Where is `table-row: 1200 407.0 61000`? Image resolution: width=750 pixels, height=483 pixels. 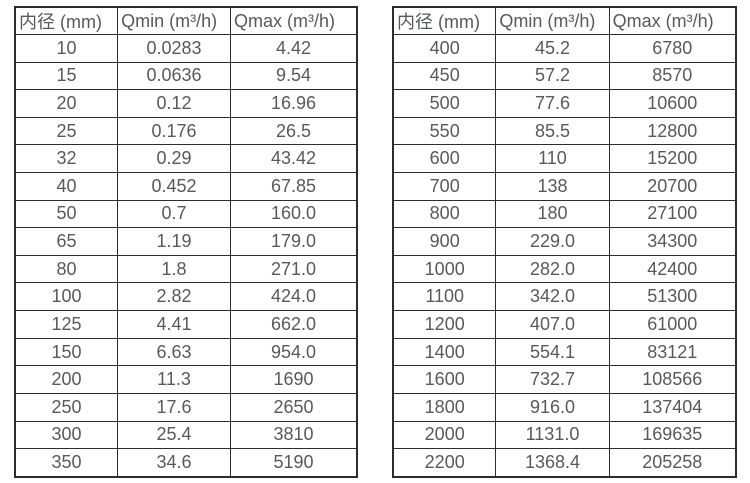 table-row: 1200 407.0 61000 is located at coordinates (564, 324).